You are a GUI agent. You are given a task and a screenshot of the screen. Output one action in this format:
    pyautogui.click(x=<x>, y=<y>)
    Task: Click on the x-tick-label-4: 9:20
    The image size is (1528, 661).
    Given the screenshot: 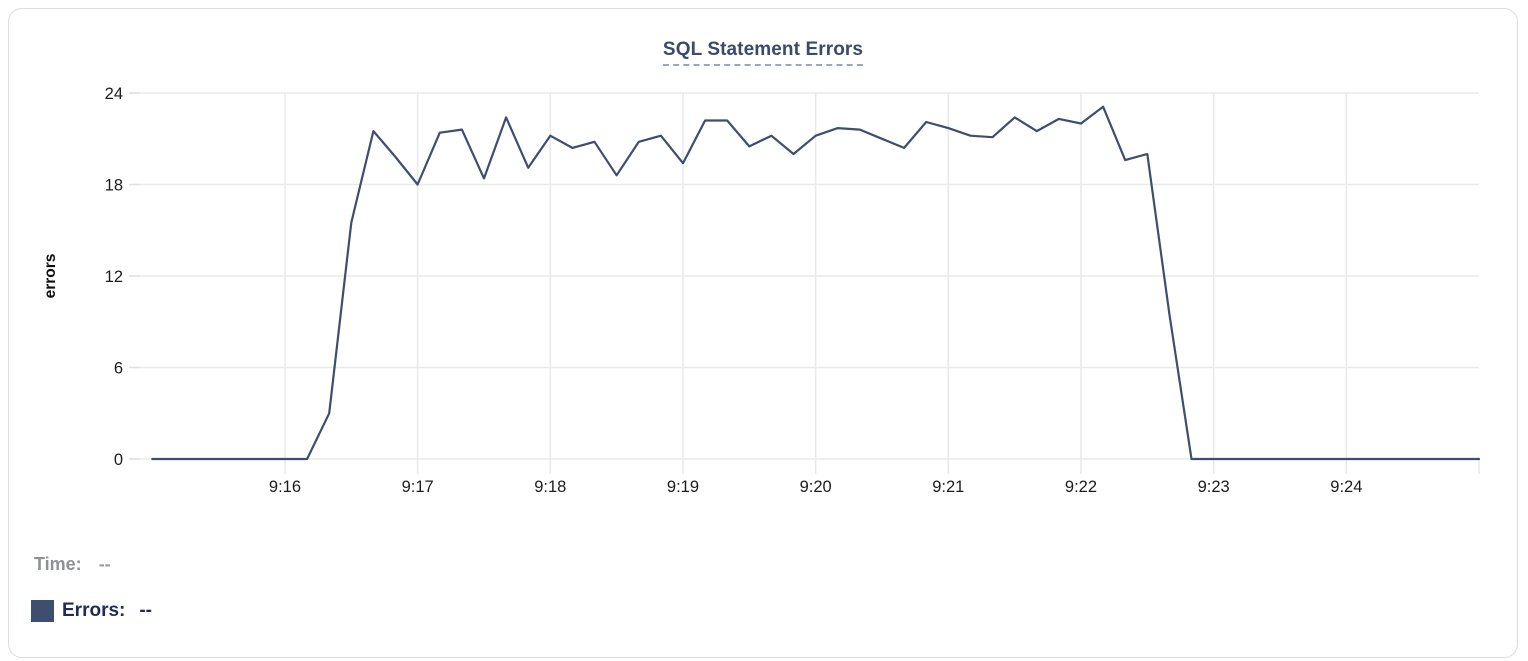 What is the action you would take?
    pyautogui.click(x=816, y=487)
    